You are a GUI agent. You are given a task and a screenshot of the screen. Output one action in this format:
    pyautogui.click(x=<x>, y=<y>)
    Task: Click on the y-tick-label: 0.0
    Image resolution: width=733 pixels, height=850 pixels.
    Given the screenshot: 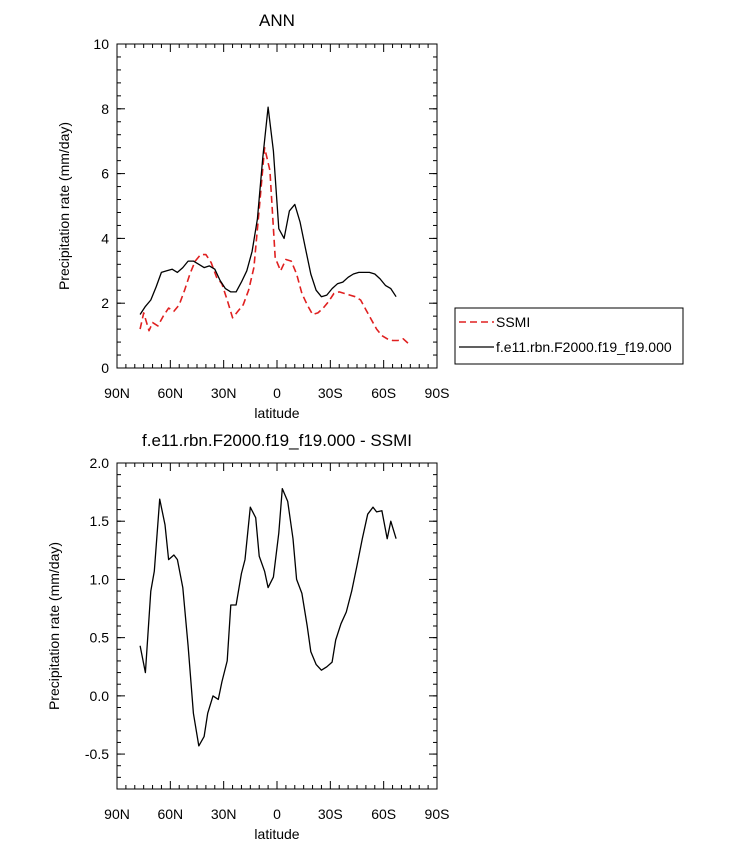 What is the action you would take?
    pyautogui.click(x=100, y=696)
    